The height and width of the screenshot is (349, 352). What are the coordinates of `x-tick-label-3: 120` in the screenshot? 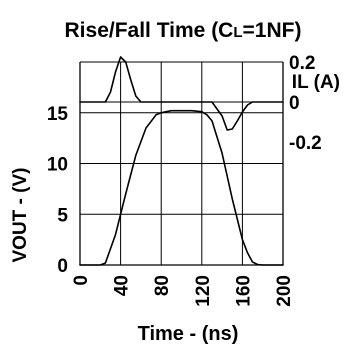 It's located at (203, 291).